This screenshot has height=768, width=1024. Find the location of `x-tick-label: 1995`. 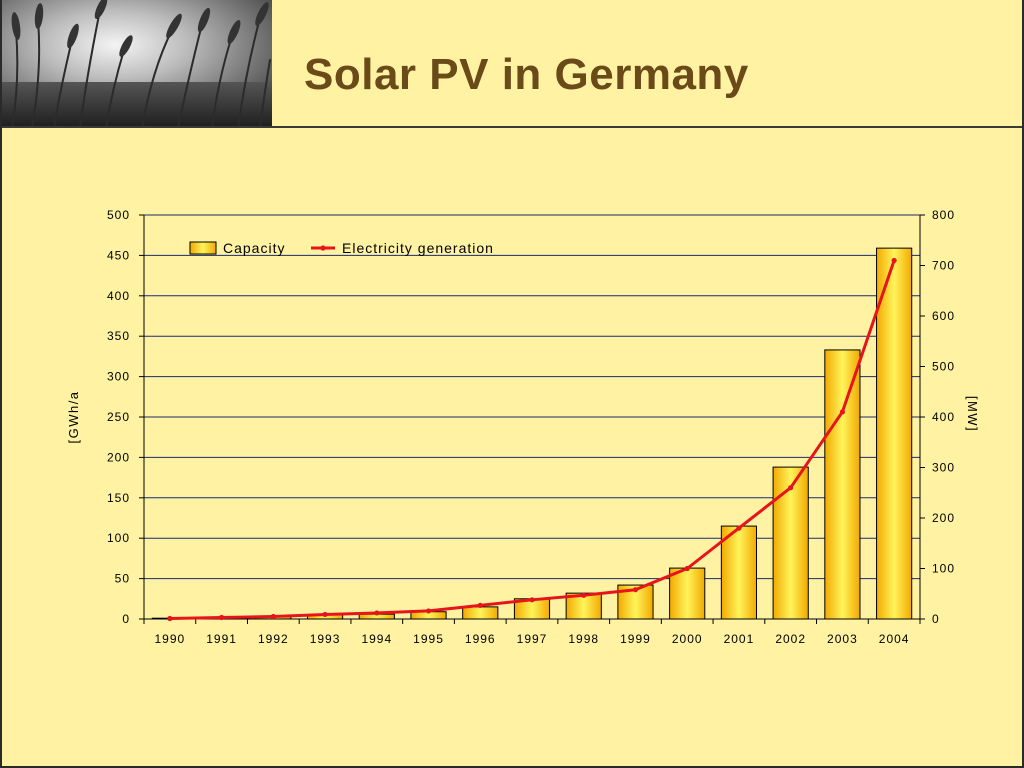

x-tick-label: 1995 is located at coordinates (428, 639).